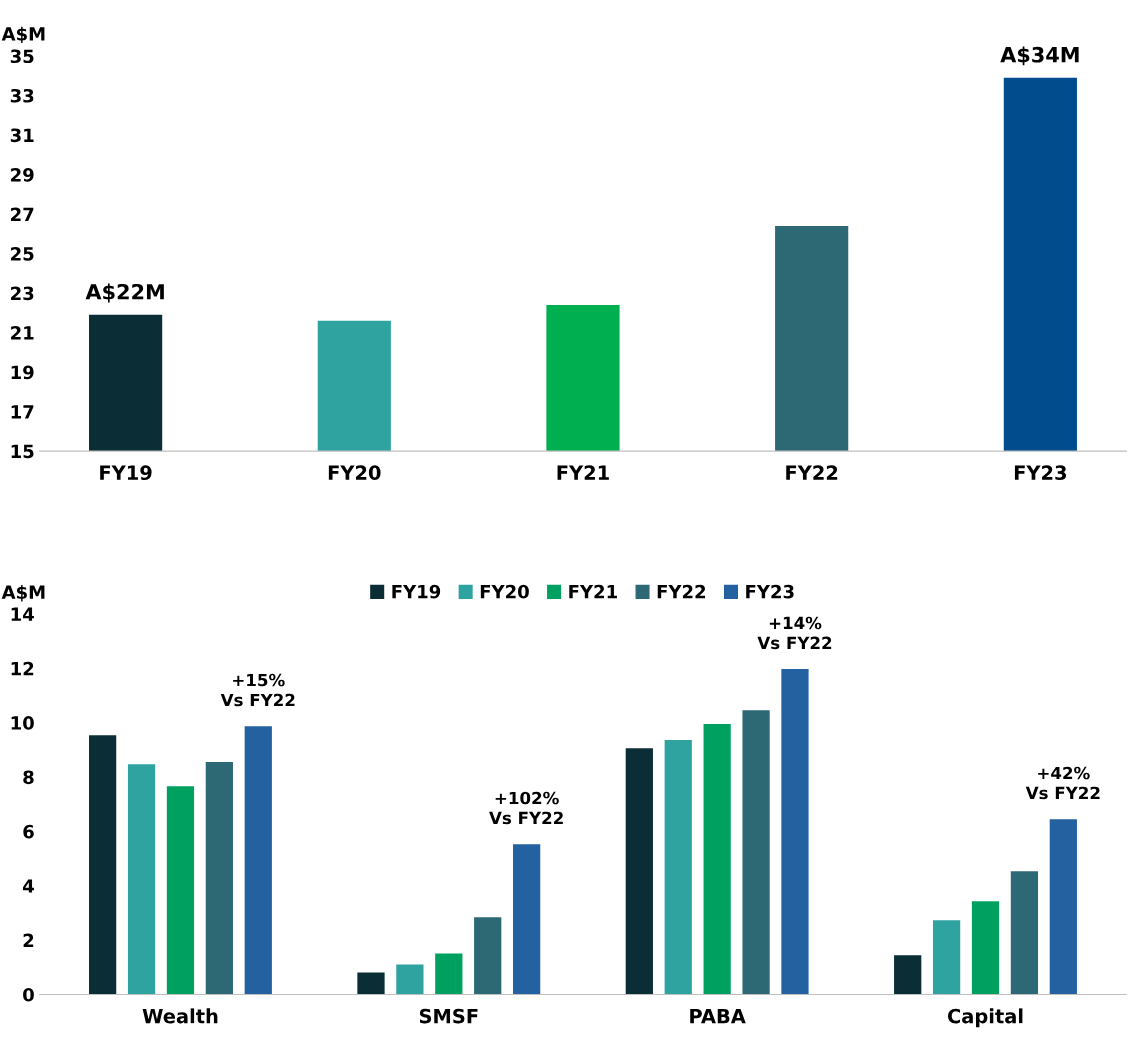 The height and width of the screenshot is (1037, 1132). What do you see at coordinates (770, 591) in the screenshot?
I see `legend-label: FY23` at bounding box center [770, 591].